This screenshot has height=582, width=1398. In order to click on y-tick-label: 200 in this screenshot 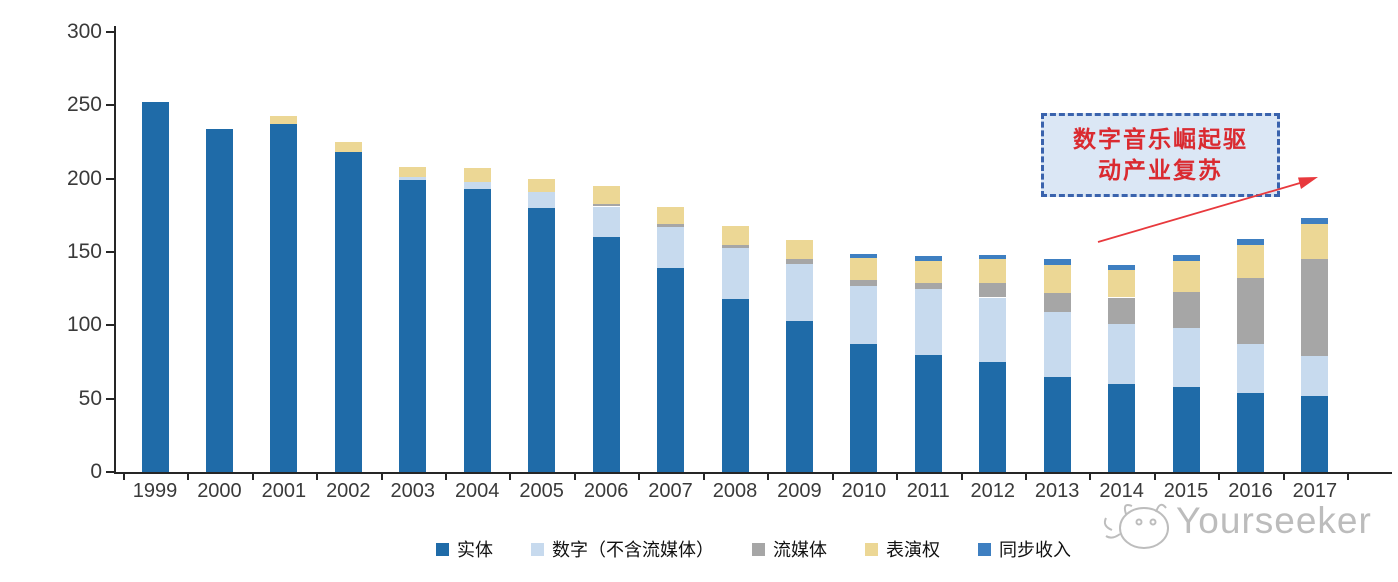, I will do `click(84, 178)`.